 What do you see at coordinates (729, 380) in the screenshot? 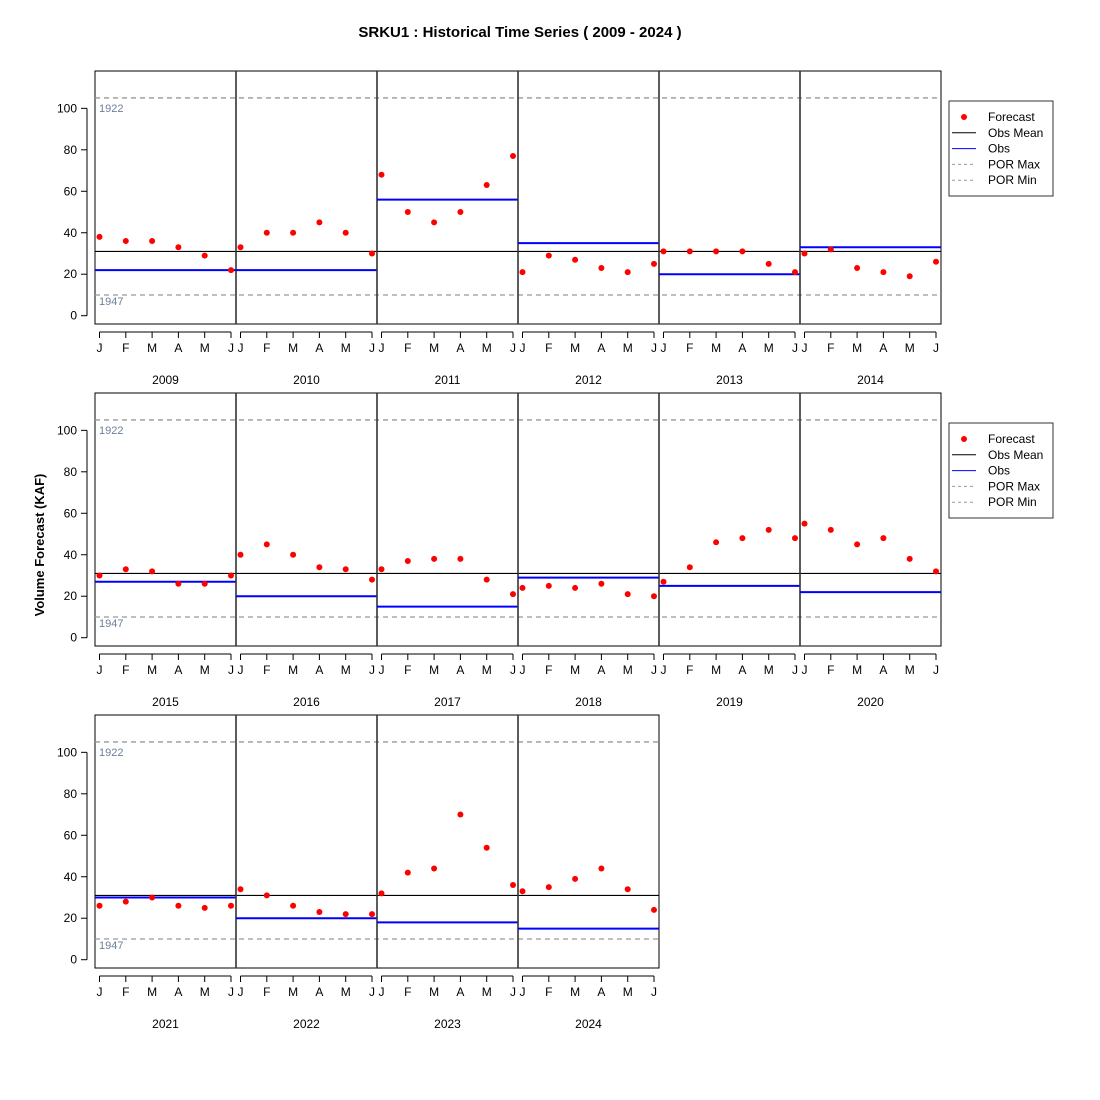
I see `year-label: 2013` at bounding box center [729, 380].